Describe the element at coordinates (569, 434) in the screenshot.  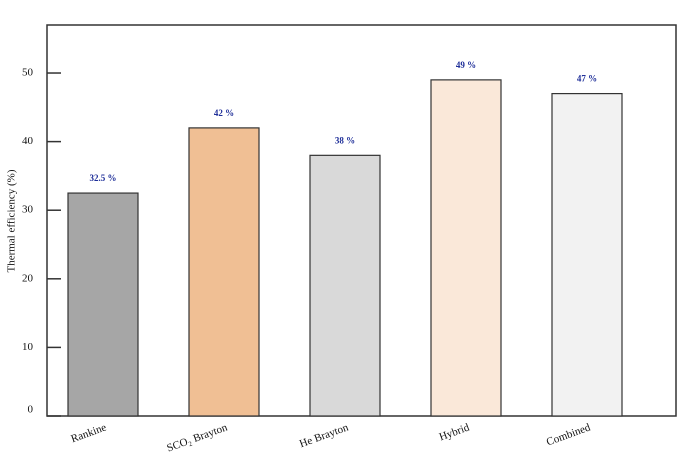
I see `x-tick-label: Combined` at that location.